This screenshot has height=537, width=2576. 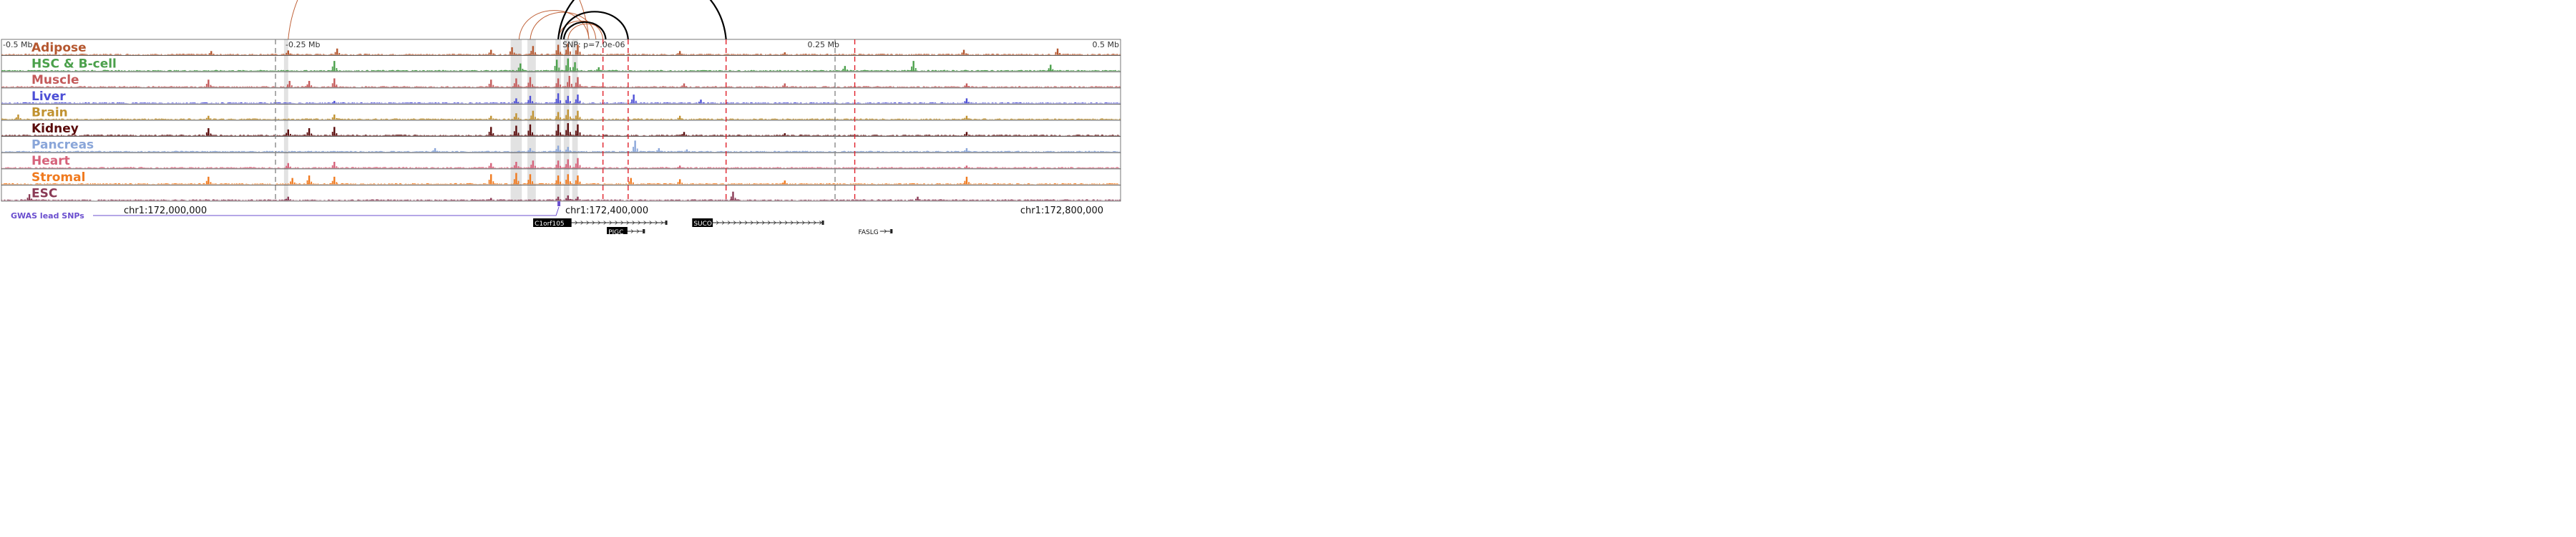 I want to click on track-frame, so click(x=561, y=193).